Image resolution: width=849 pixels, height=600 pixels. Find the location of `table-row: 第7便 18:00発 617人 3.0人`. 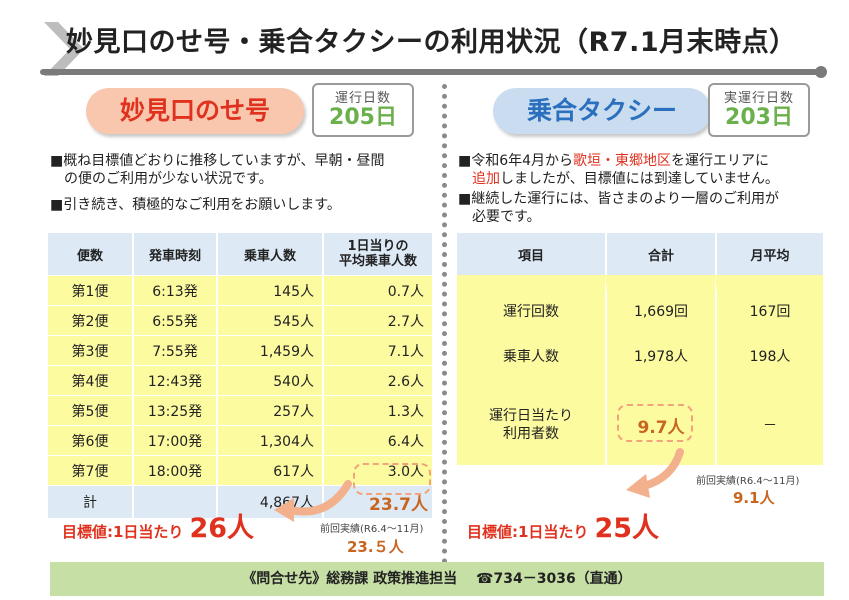

table-row: 第7便 18:00発 617人 3.0人 is located at coordinates (240, 470).